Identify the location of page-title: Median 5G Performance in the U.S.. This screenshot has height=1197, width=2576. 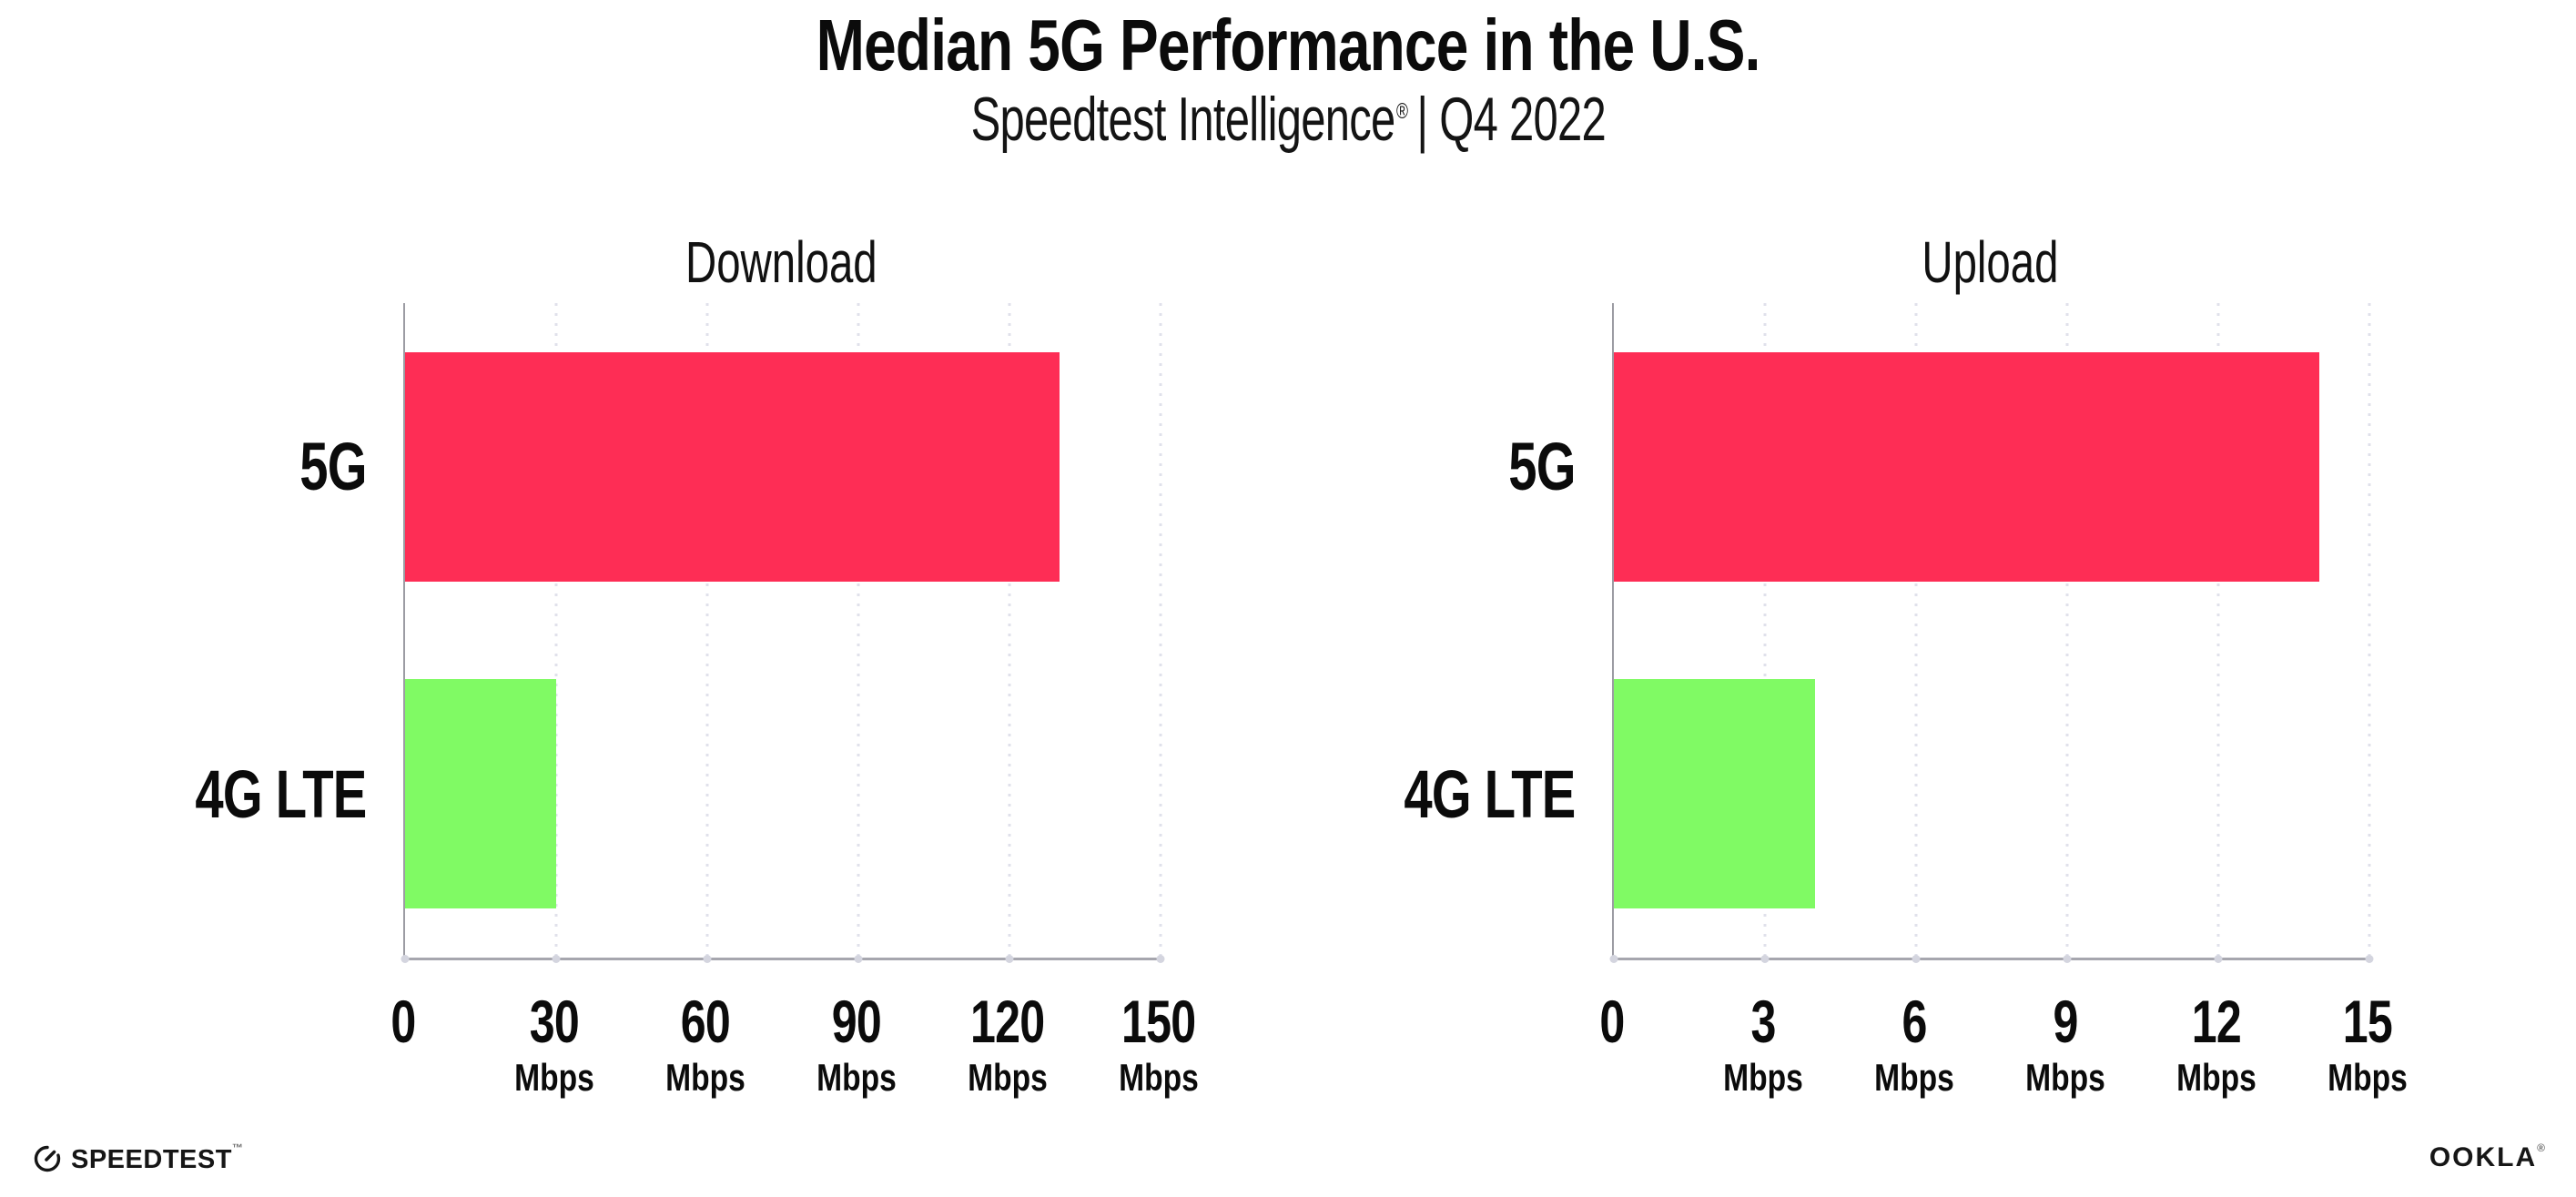
(1288, 46).